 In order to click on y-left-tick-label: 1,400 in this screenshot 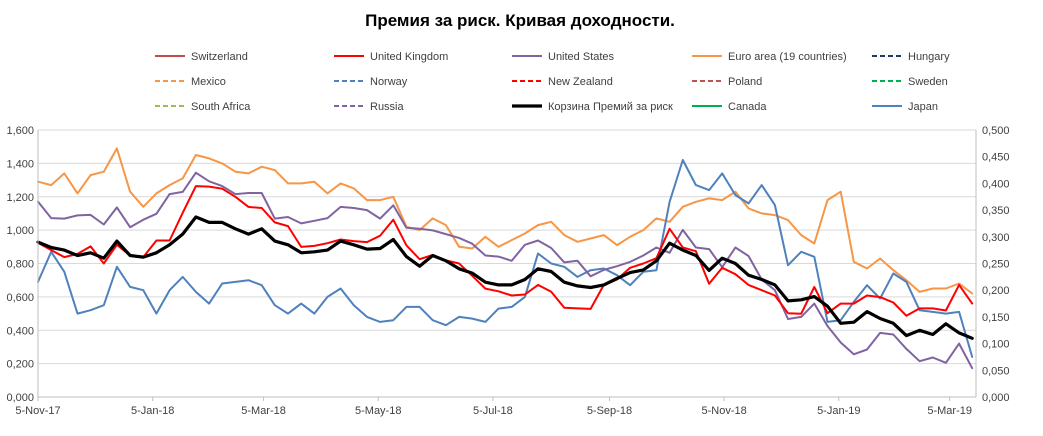, I will do `click(20, 164)`.